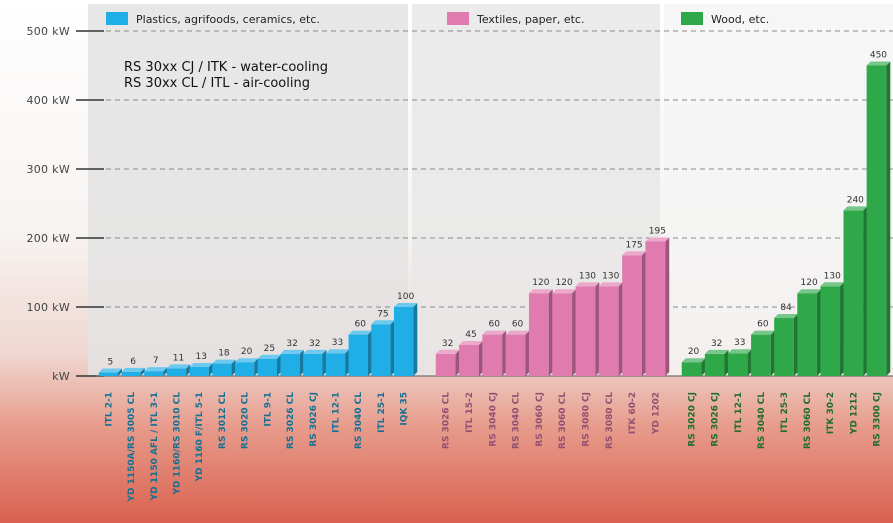 The image size is (893, 523). I want to click on data-label-2-2: 33, so click(739, 343).